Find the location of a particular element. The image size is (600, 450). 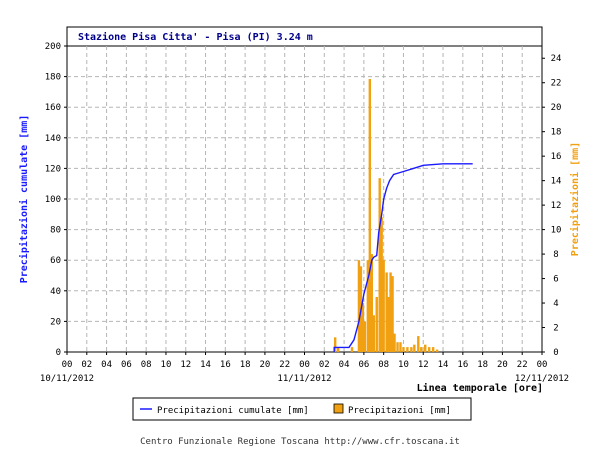

y-right-tick-label: 18 is located at coordinates (556, 133).